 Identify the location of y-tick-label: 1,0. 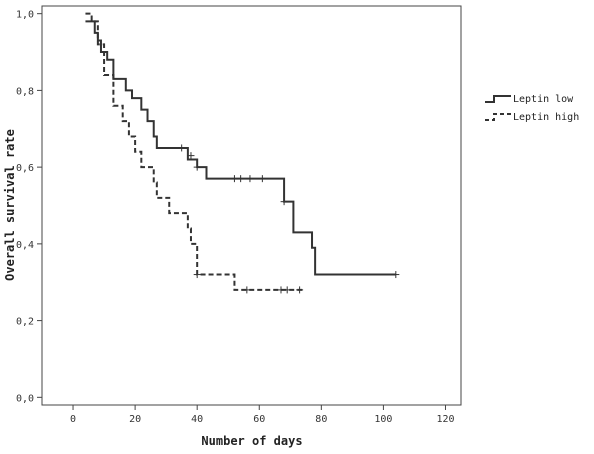
(25, 15).